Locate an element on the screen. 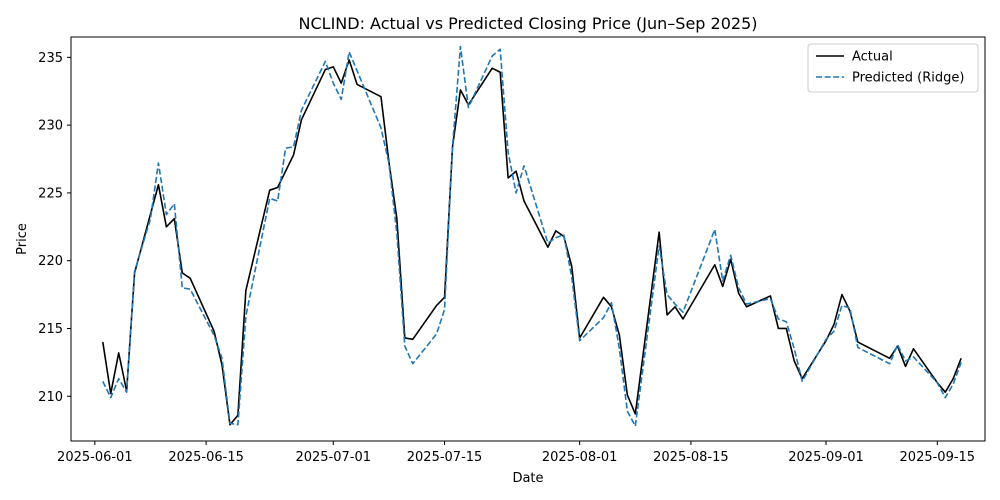 This screenshot has height=500, width=1000. legend-box is located at coordinates (893, 68).